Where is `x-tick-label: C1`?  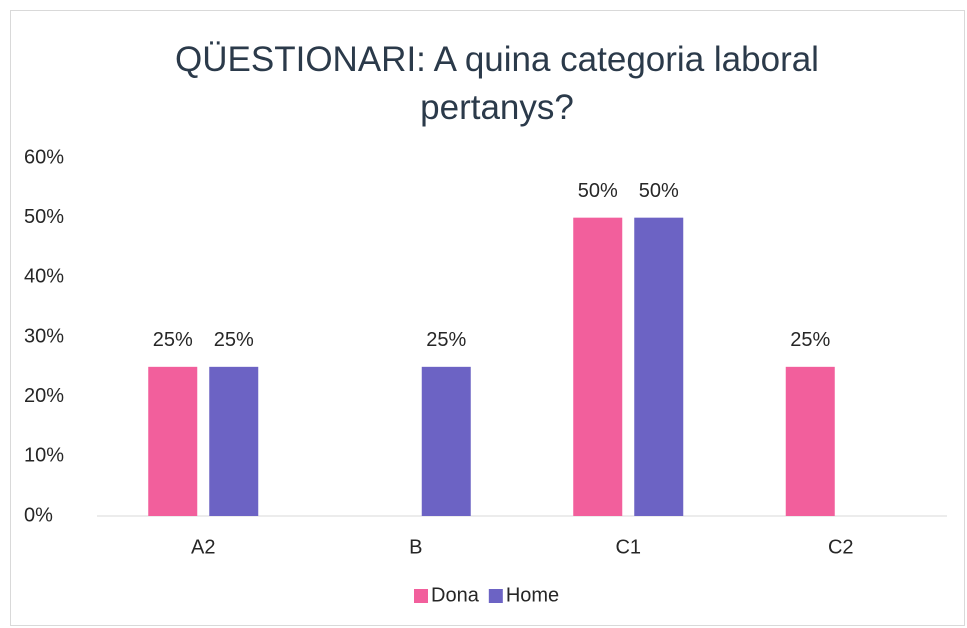 x-tick-label: C1 is located at coordinates (628, 547).